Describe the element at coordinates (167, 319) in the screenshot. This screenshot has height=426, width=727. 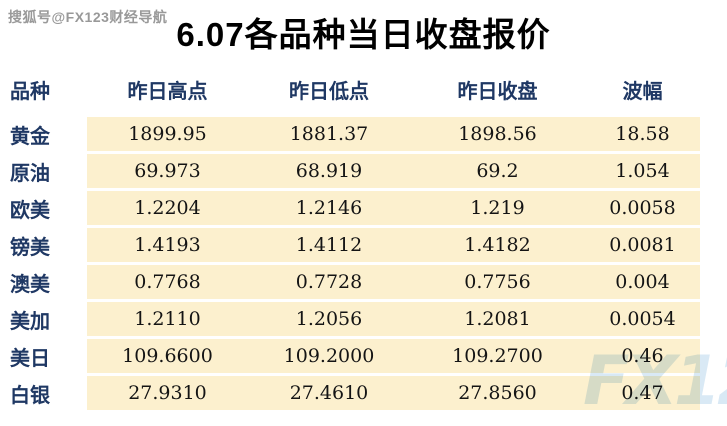
I see `prev-high-value: 1.2110` at that location.